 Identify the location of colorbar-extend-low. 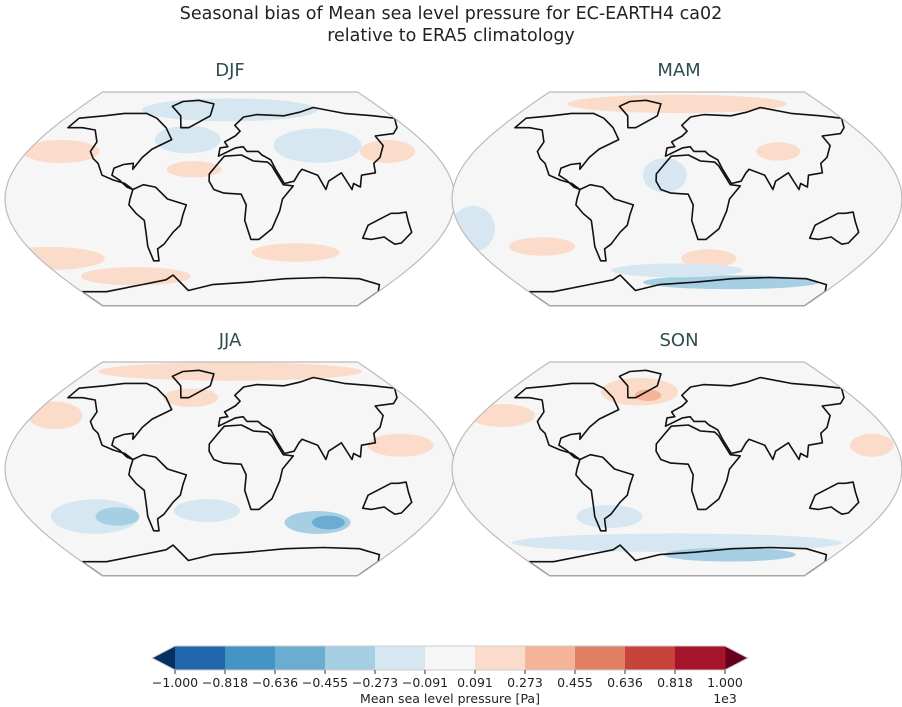
(163, 658).